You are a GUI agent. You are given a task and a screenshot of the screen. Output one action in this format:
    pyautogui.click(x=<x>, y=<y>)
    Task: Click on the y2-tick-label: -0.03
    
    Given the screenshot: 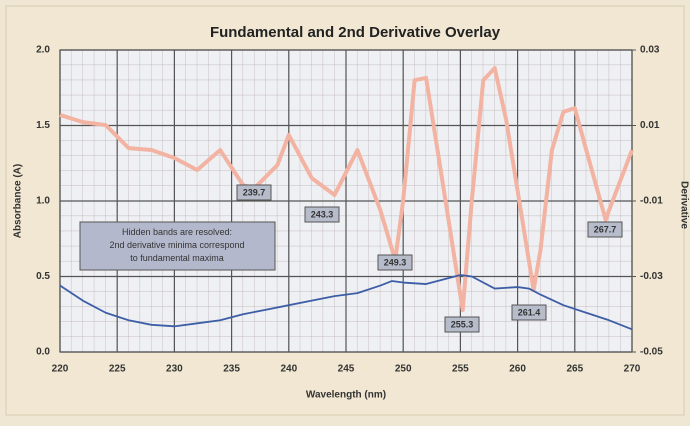 What is the action you would take?
    pyautogui.click(x=651, y=276)
    